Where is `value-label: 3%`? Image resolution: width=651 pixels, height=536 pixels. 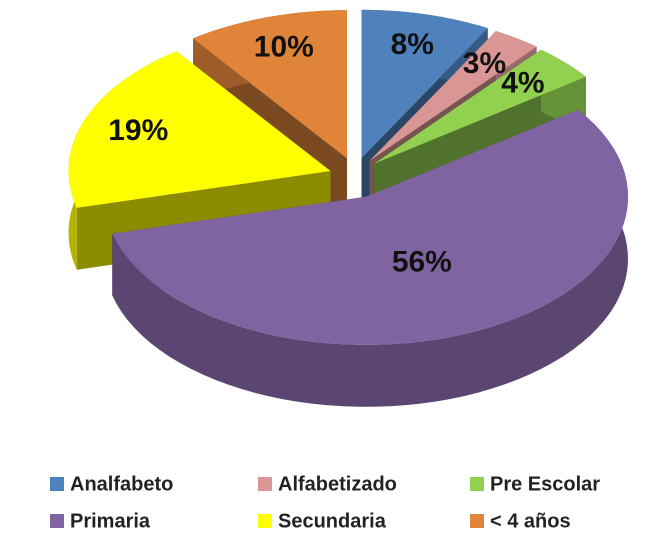 value-label: 3% is located at coordinates (484, 63).